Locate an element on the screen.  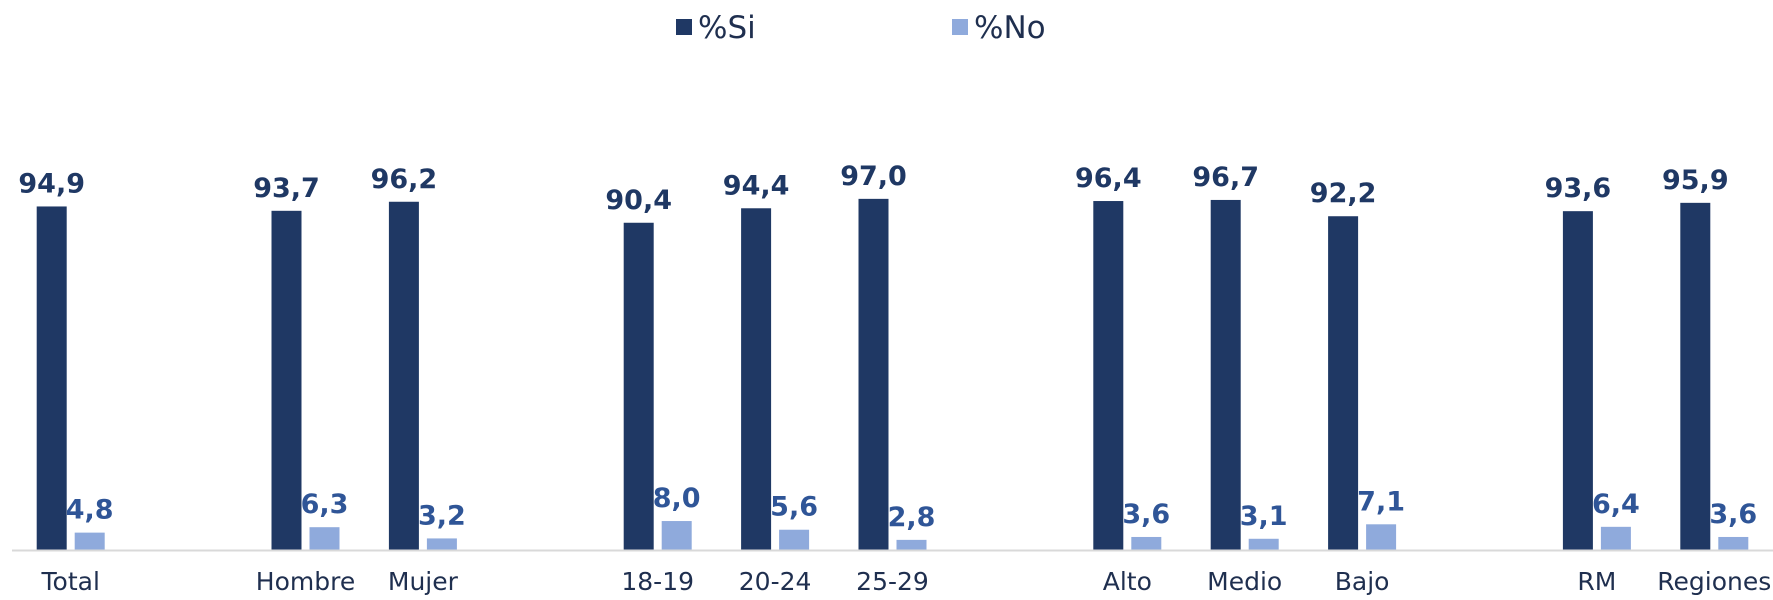
legend: %Si %No is located at coordinates (861, 28).